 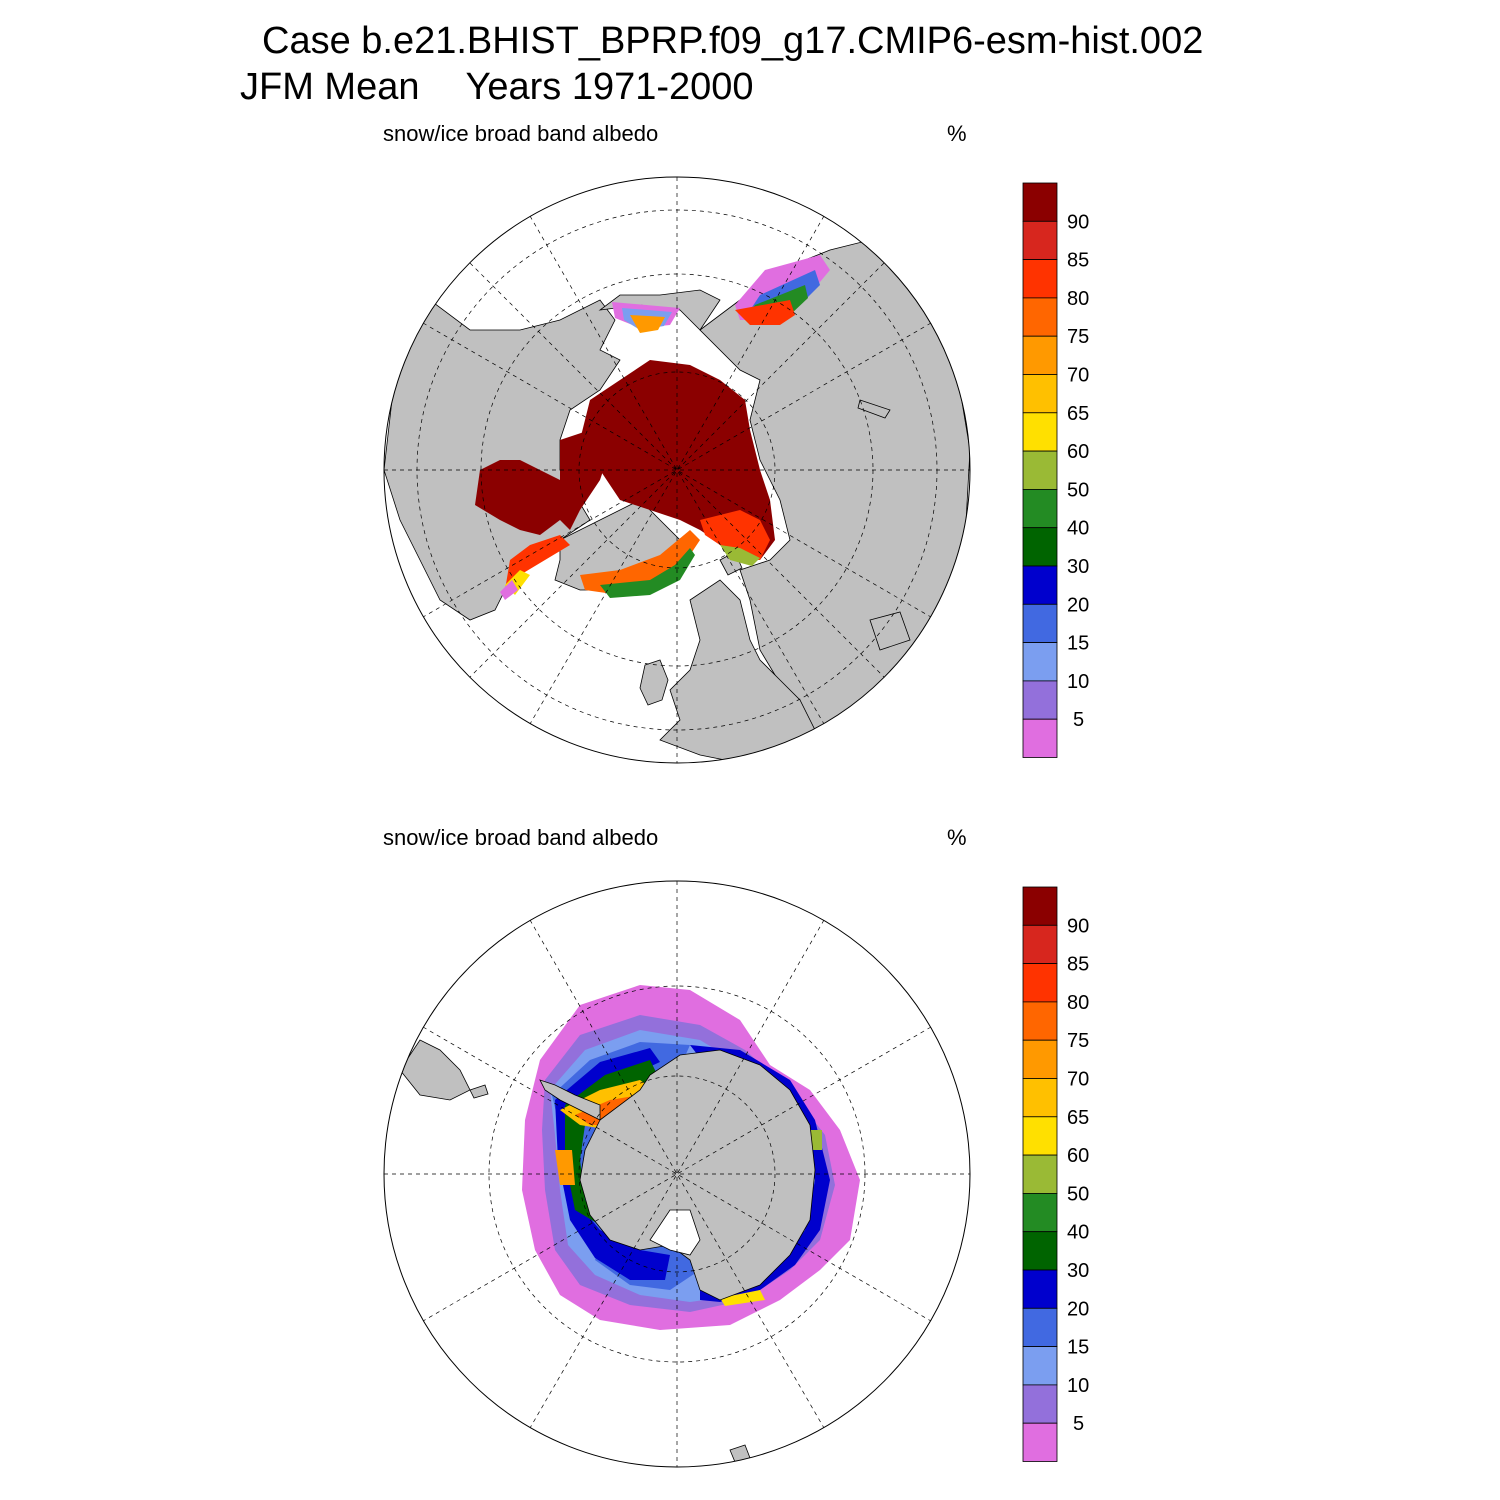 What do you see at coordinates (1078, 965) in the screenshot?
I see `south-colorbar-label: 85` at bounding box center [1078, 965].